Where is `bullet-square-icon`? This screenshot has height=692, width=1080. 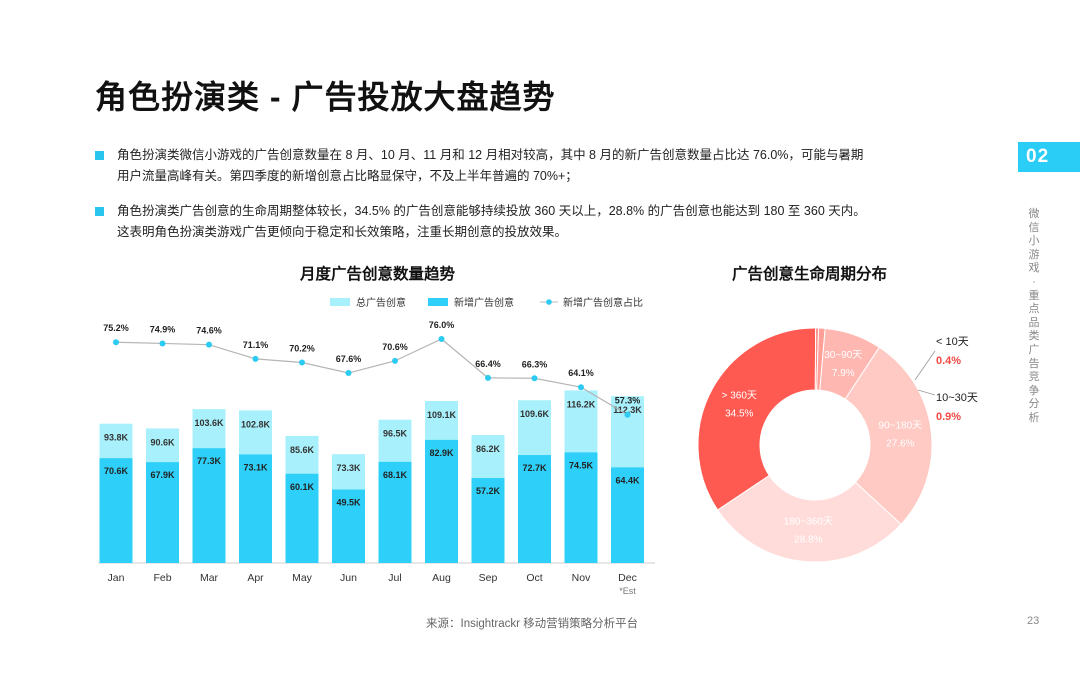 bullet-square-icon is located at coordinates (99, 155).